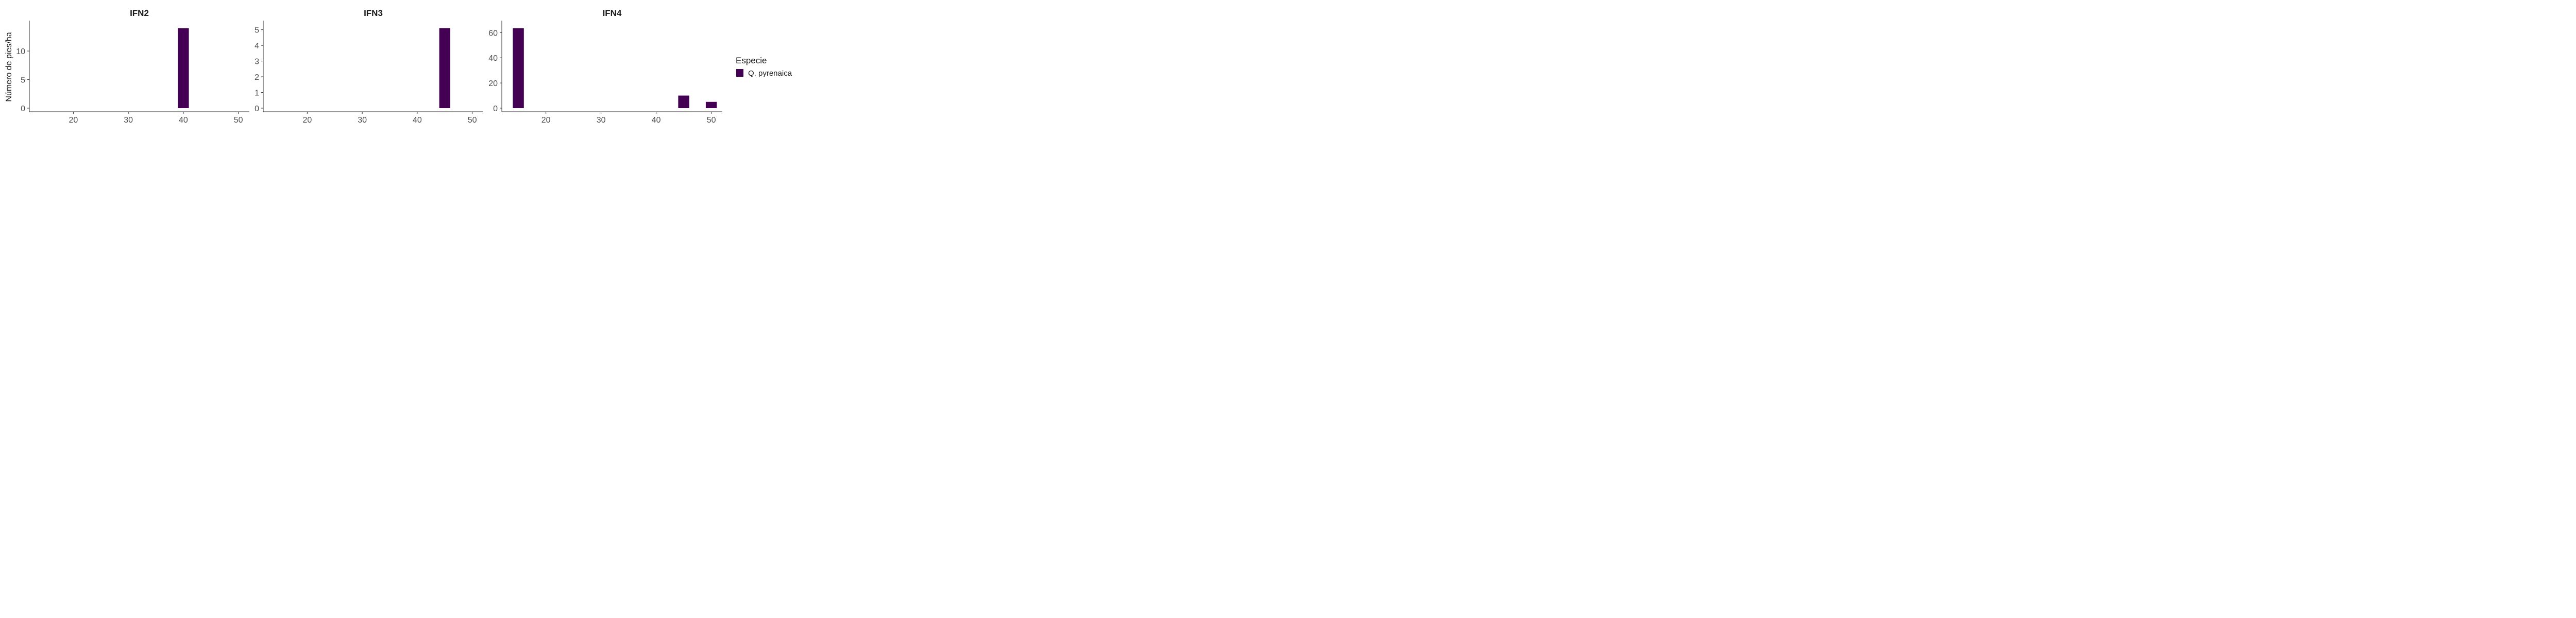 The image size is (2576, 618). Describe the element at coordinates (257, 62) in the screenshot. I see `y-tick-label: 3` at that location.